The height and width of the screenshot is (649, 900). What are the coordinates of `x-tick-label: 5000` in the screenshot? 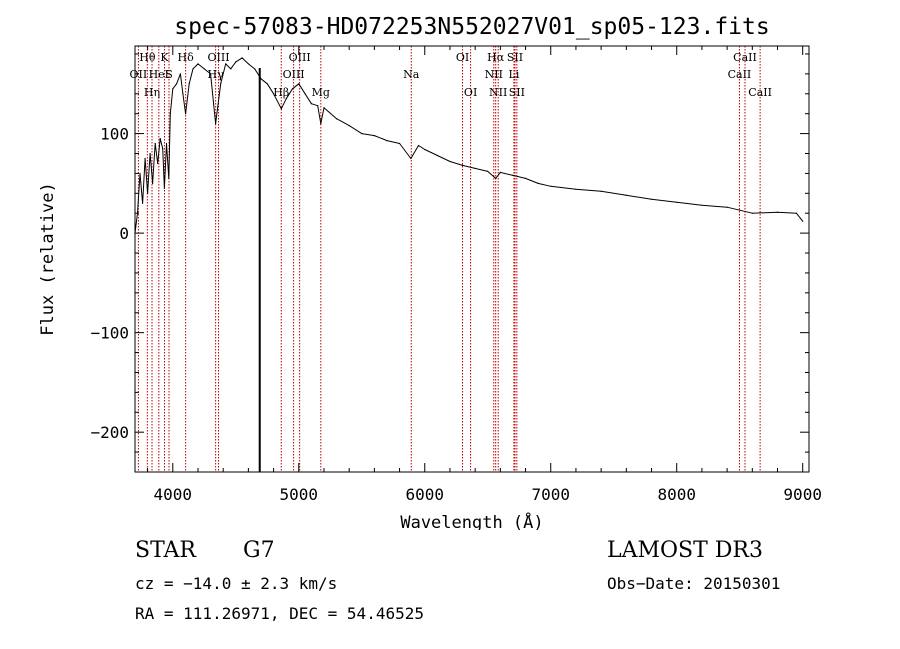 It's located at (299, 494).